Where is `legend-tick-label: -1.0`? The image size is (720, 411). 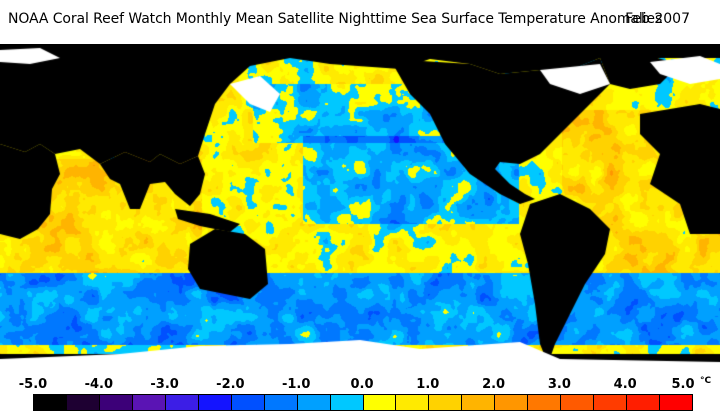
legend-tick-label: -1.0 is located at coordinates (296, 384).